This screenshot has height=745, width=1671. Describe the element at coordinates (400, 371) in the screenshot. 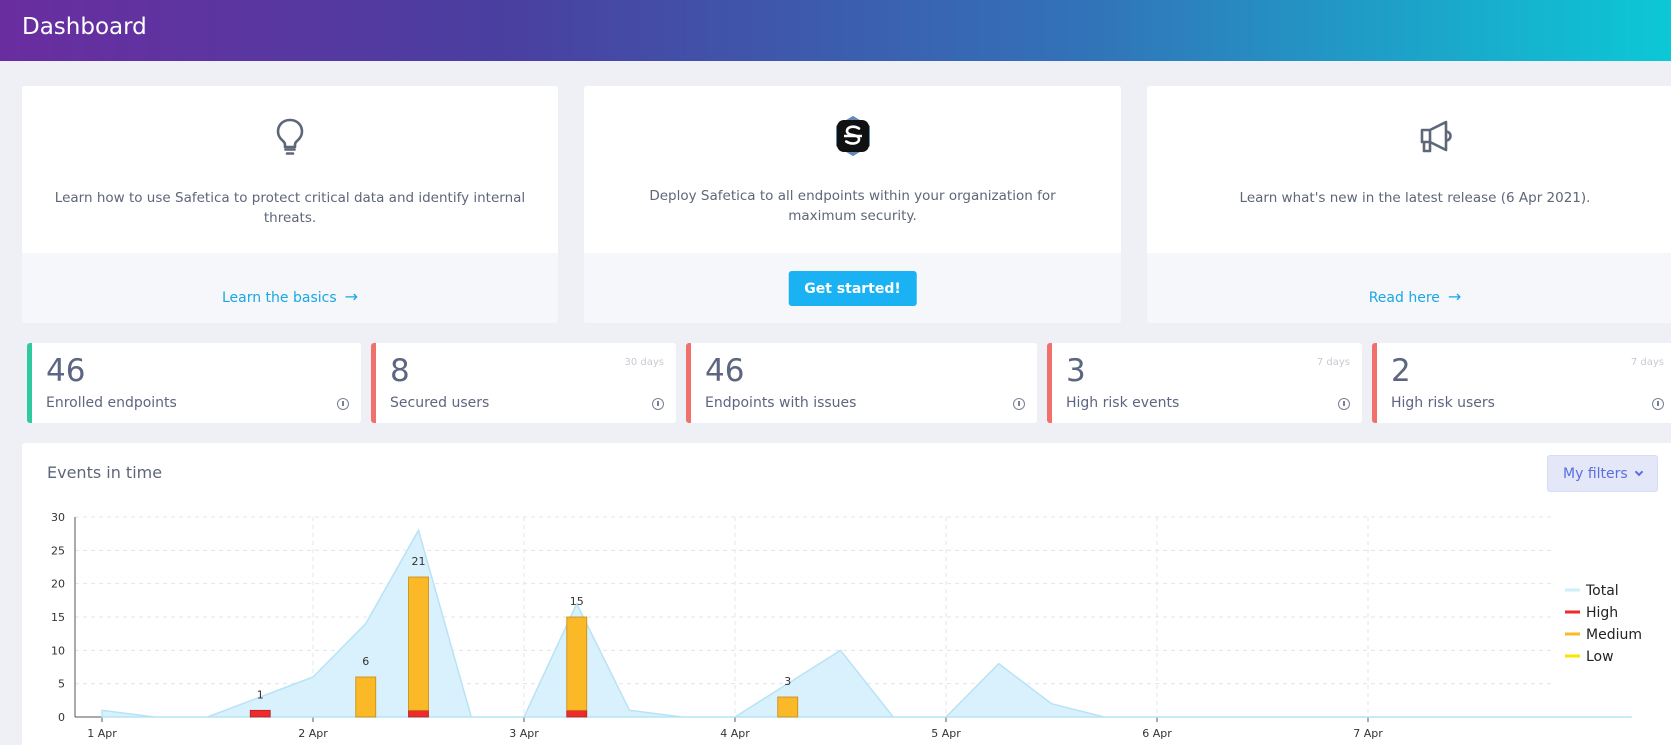

I see `stat-value: 8` at that location.